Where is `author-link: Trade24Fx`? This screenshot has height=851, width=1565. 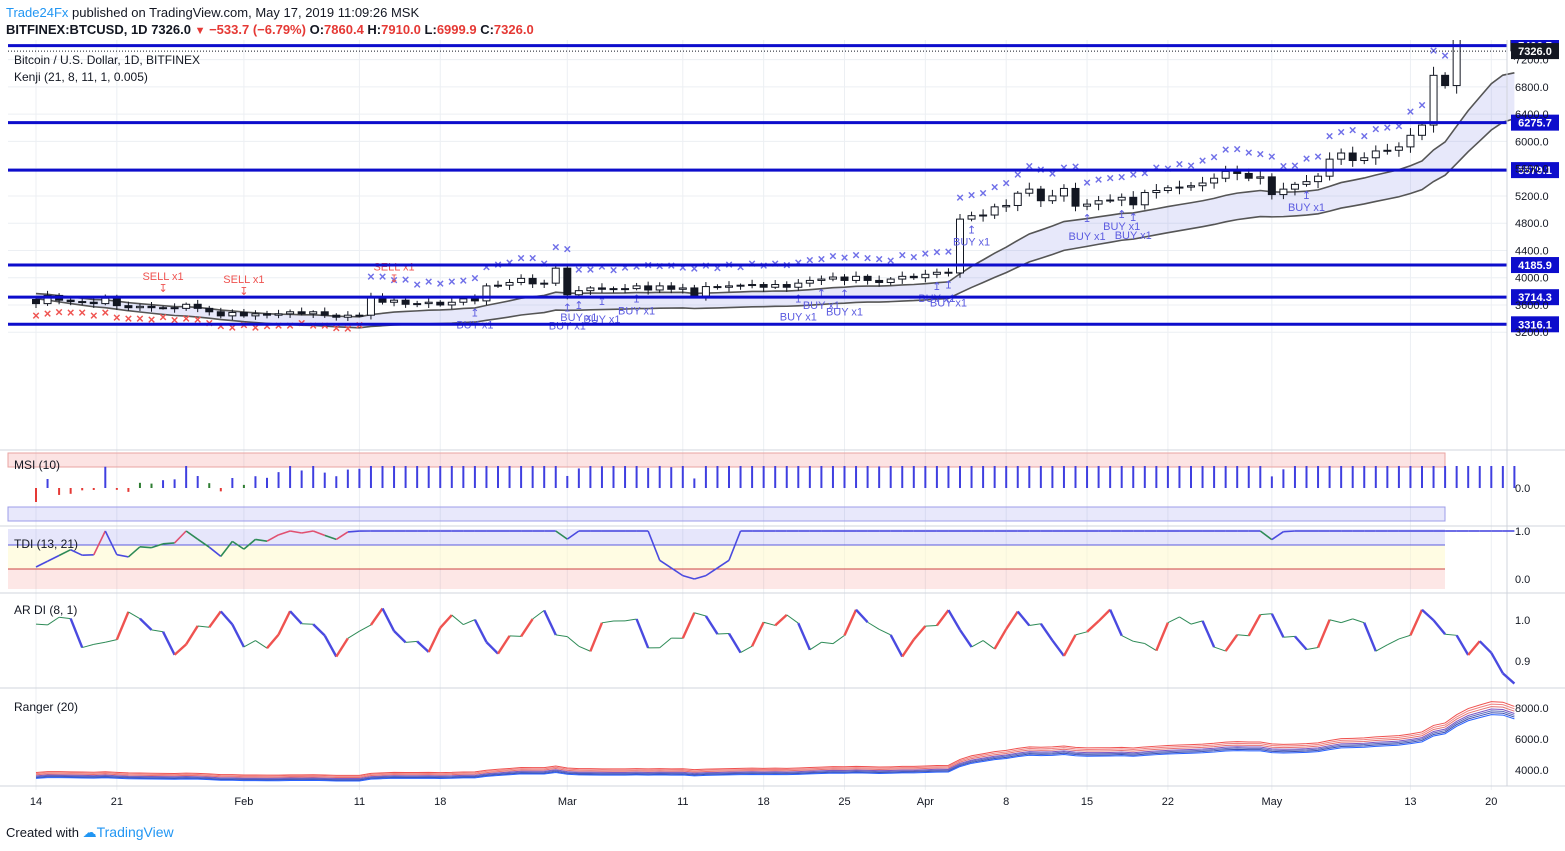 author-link: Trade24Fx is located at coordinates (37, 12).